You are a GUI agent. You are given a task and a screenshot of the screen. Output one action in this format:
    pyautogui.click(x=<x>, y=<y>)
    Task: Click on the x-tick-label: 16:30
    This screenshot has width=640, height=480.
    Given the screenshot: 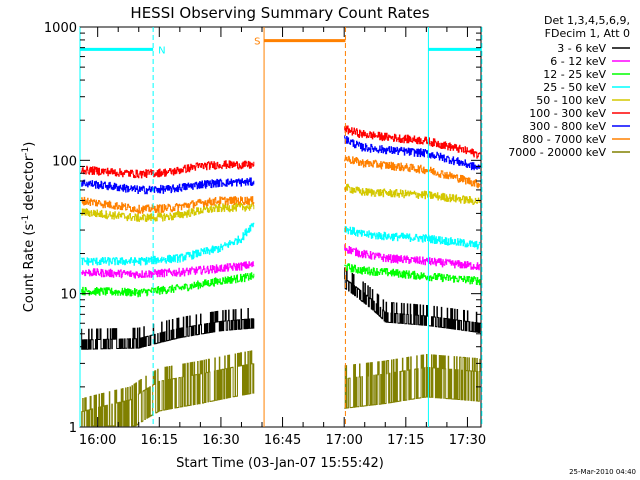 What is the action you would take?
    pyautogui.click(x=220, y=440)
    